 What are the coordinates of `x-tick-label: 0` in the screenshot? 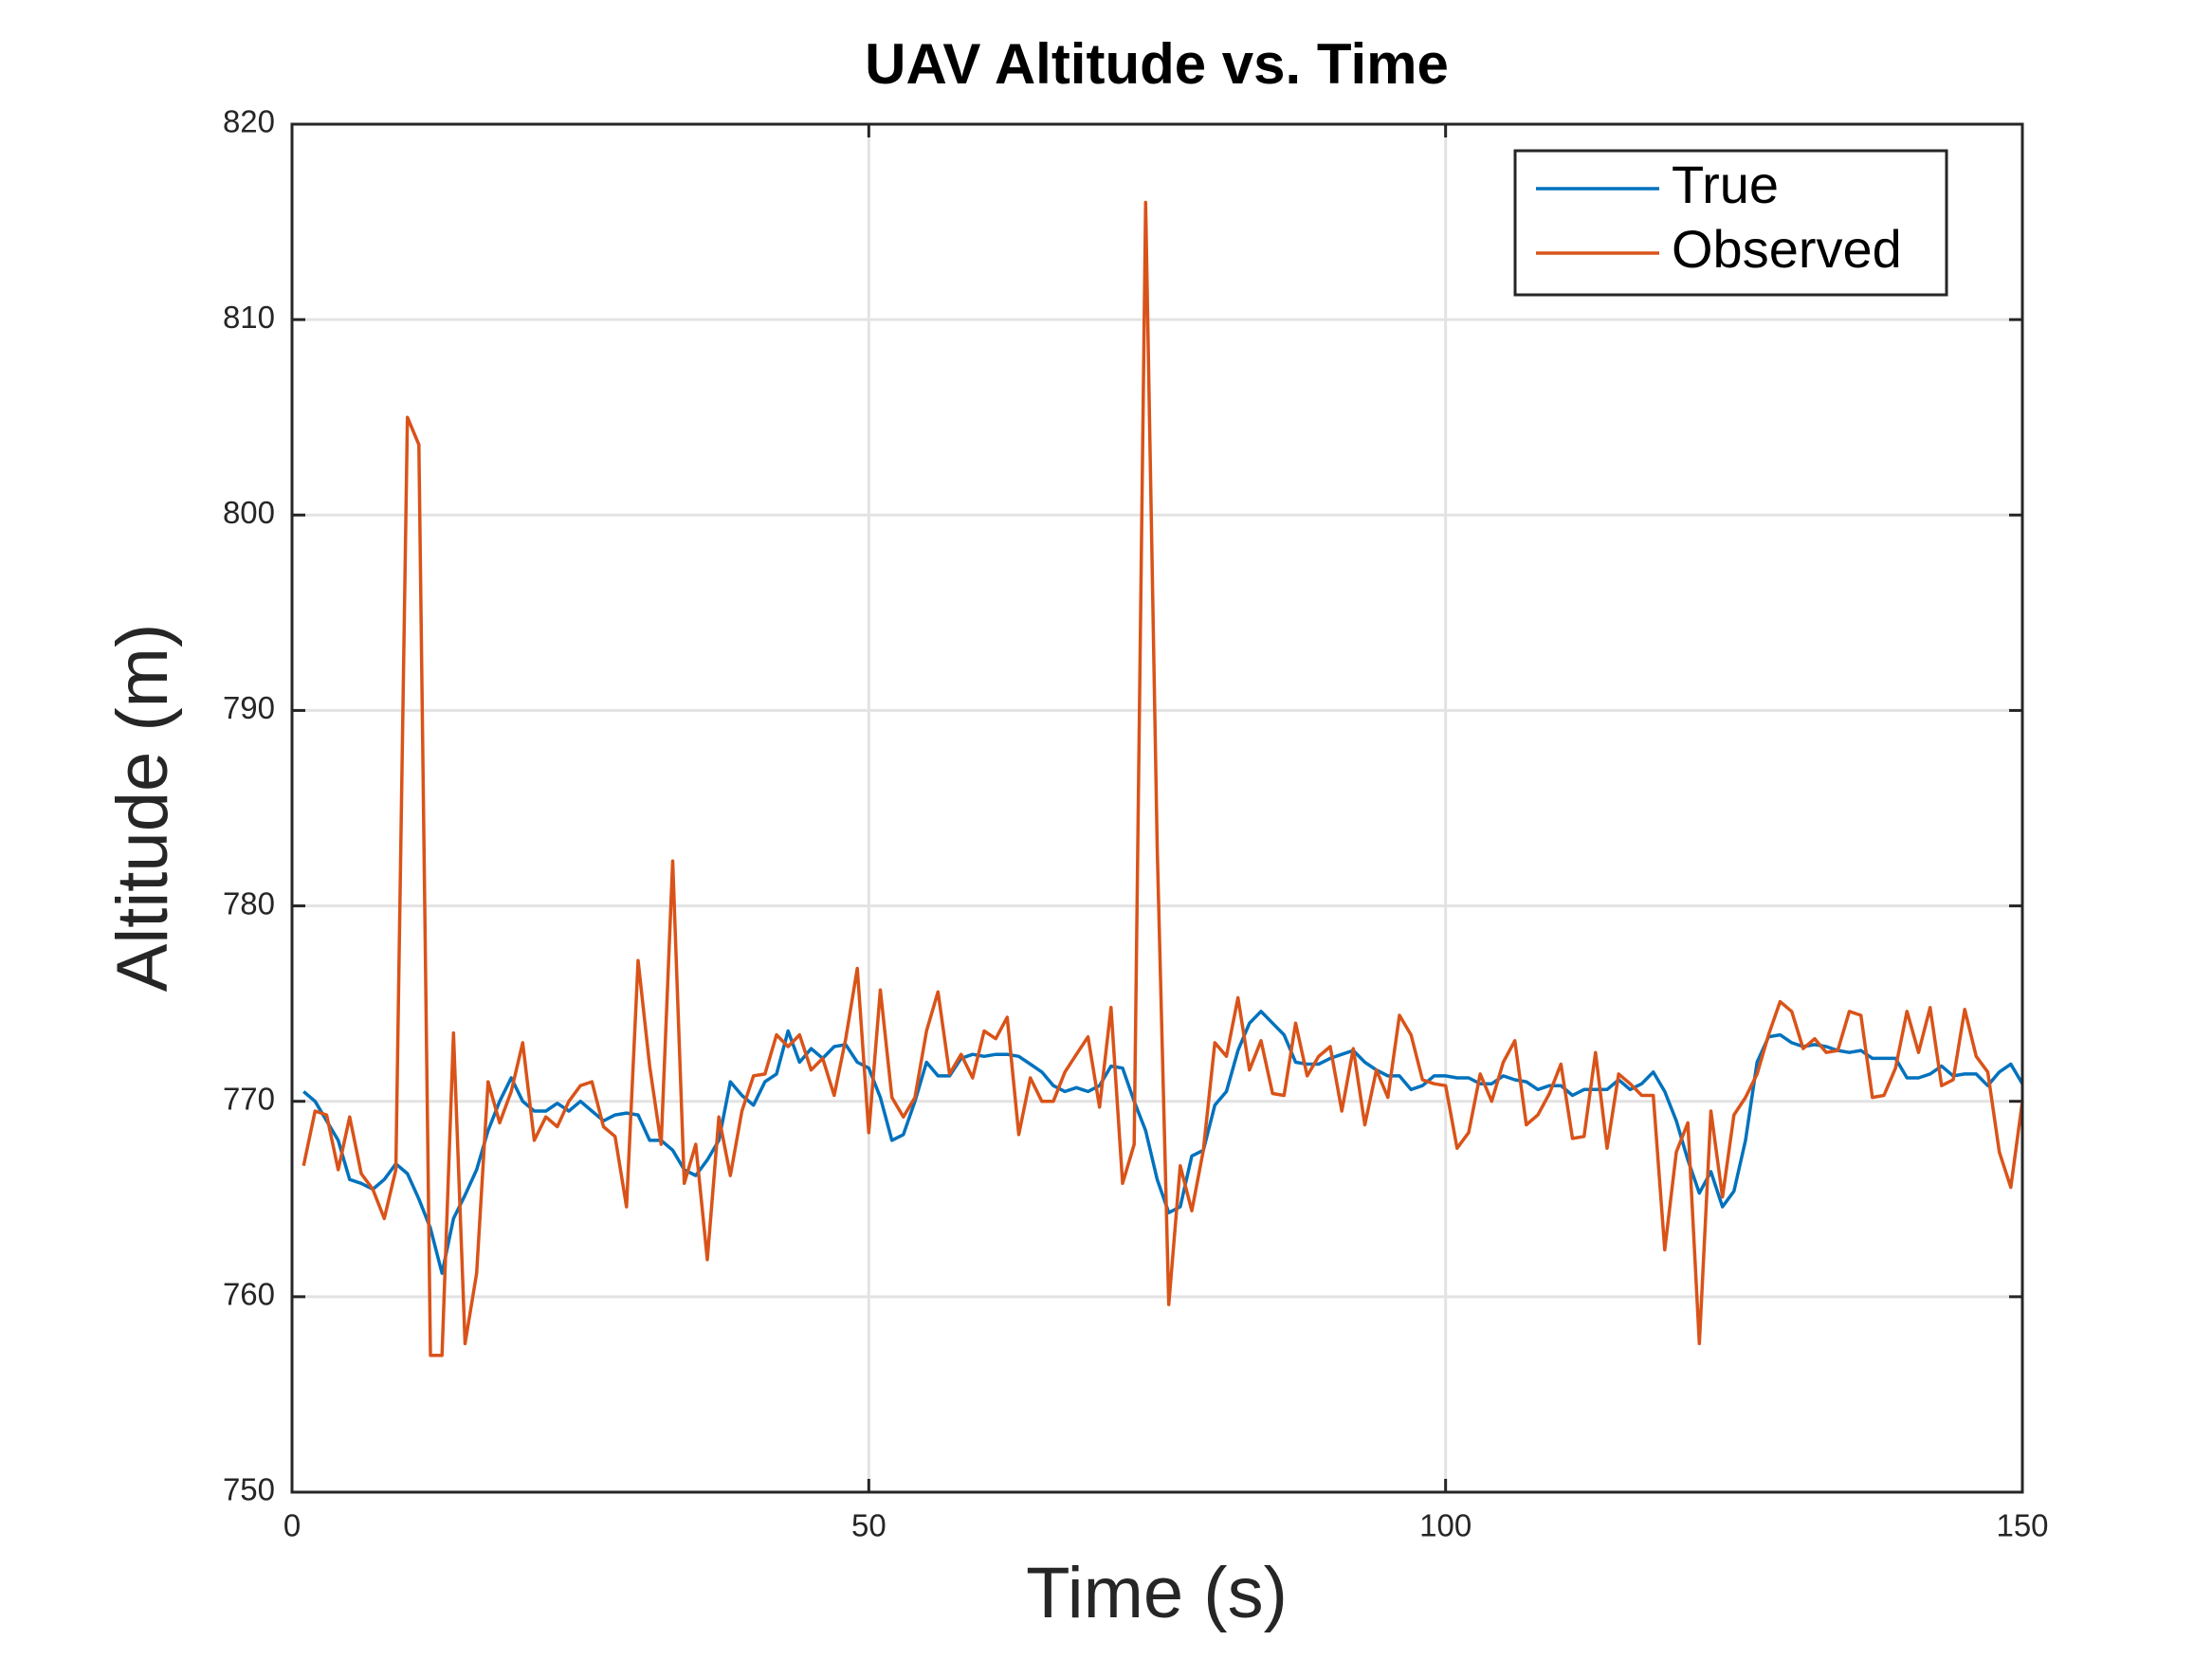 It's located at (292, 1525).